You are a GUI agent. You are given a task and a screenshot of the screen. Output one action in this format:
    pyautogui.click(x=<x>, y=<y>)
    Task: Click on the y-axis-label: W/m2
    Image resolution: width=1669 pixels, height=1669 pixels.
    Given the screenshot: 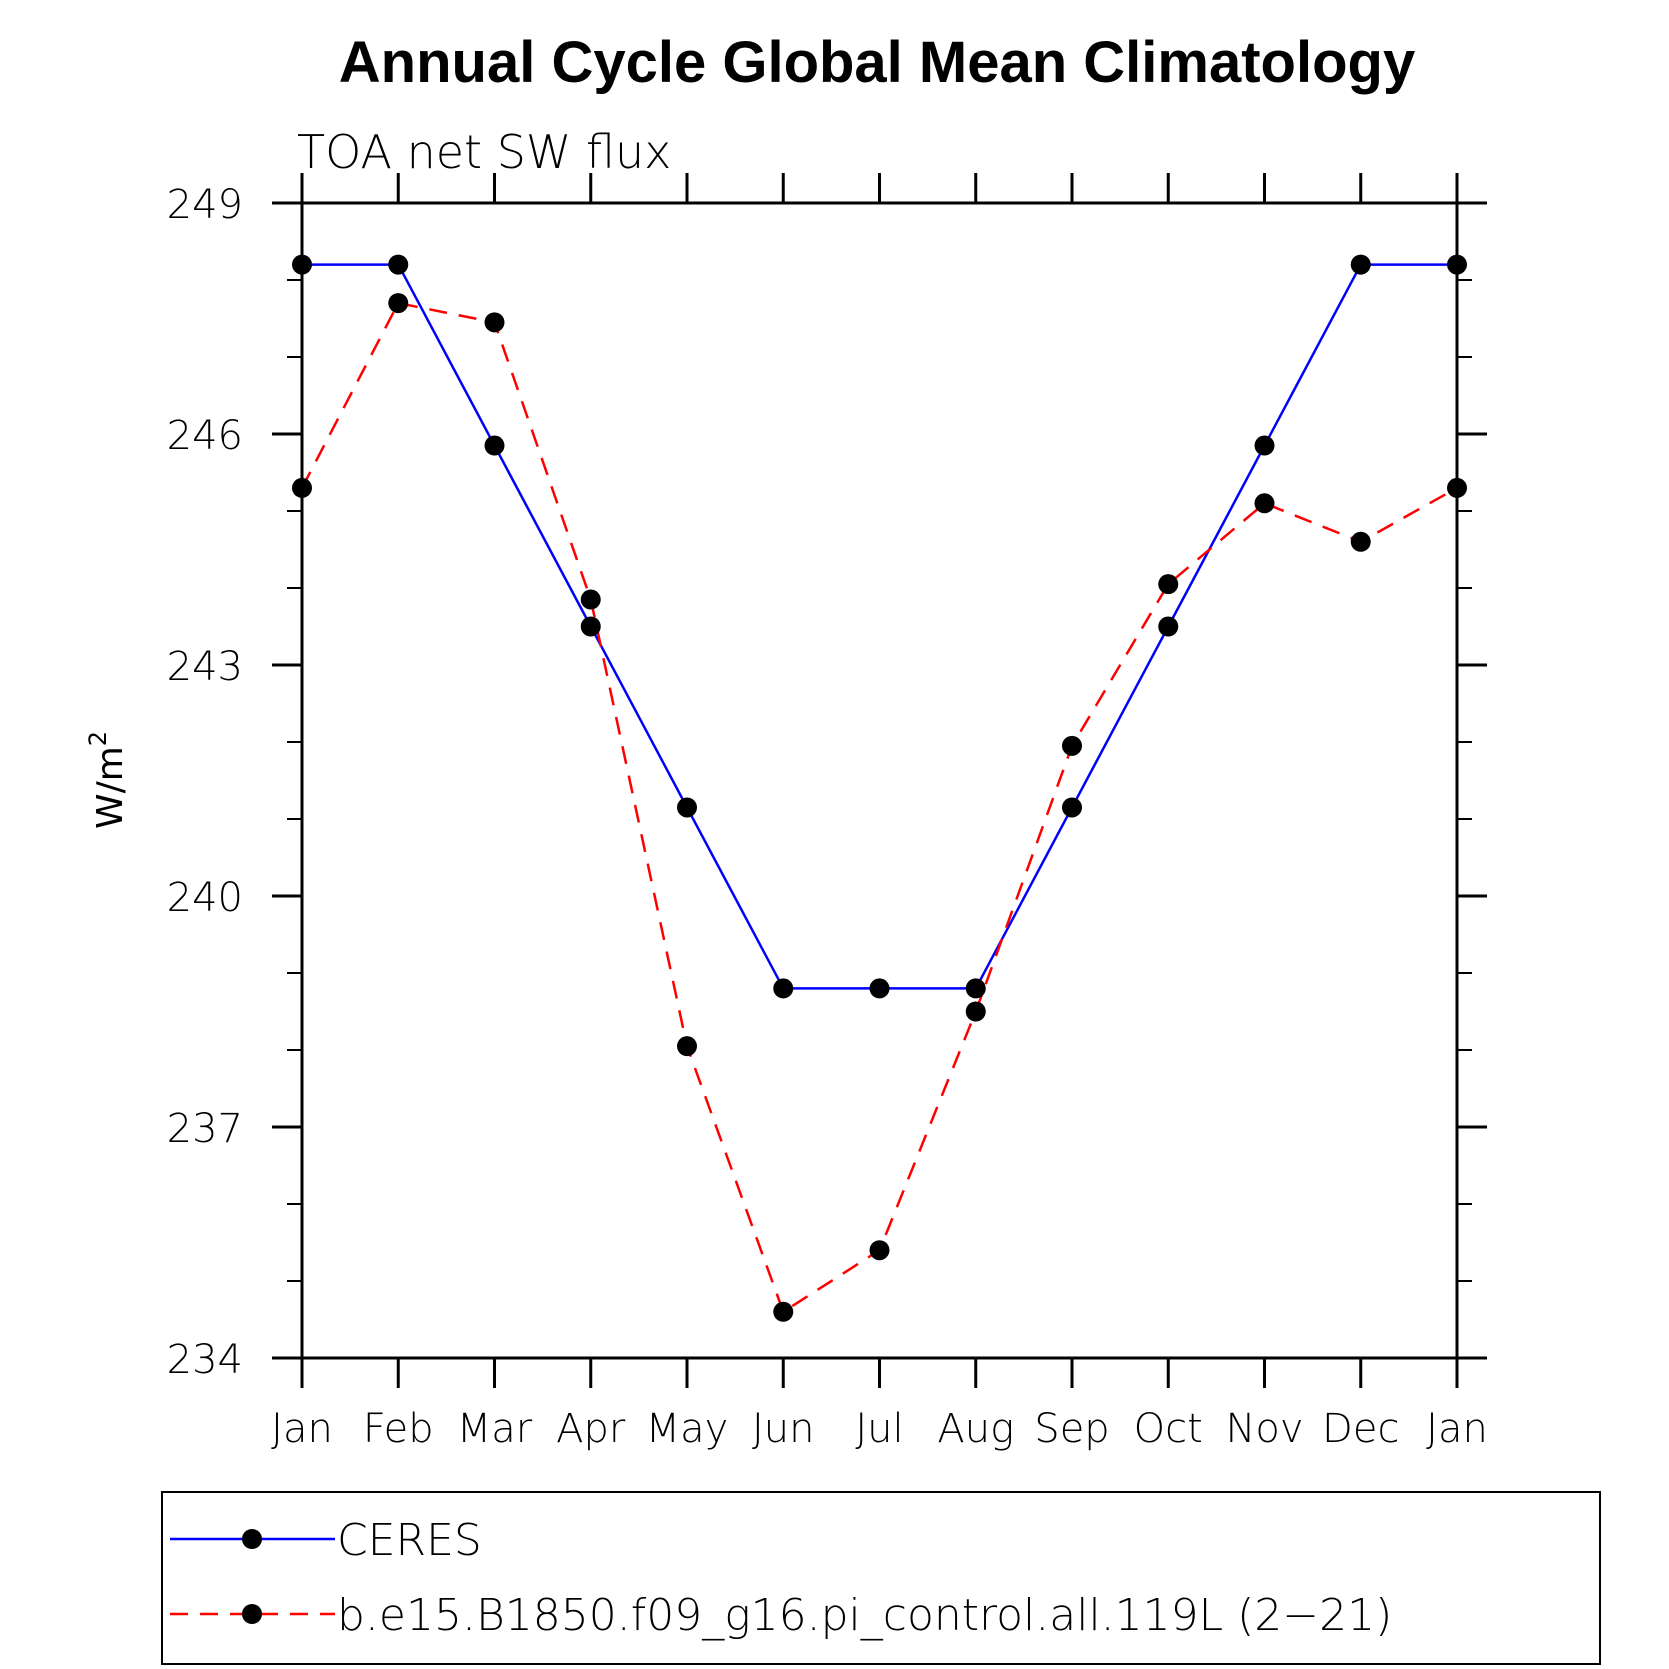 What is the action you would take?
    pyautogui.click(x=107, y=780)
    